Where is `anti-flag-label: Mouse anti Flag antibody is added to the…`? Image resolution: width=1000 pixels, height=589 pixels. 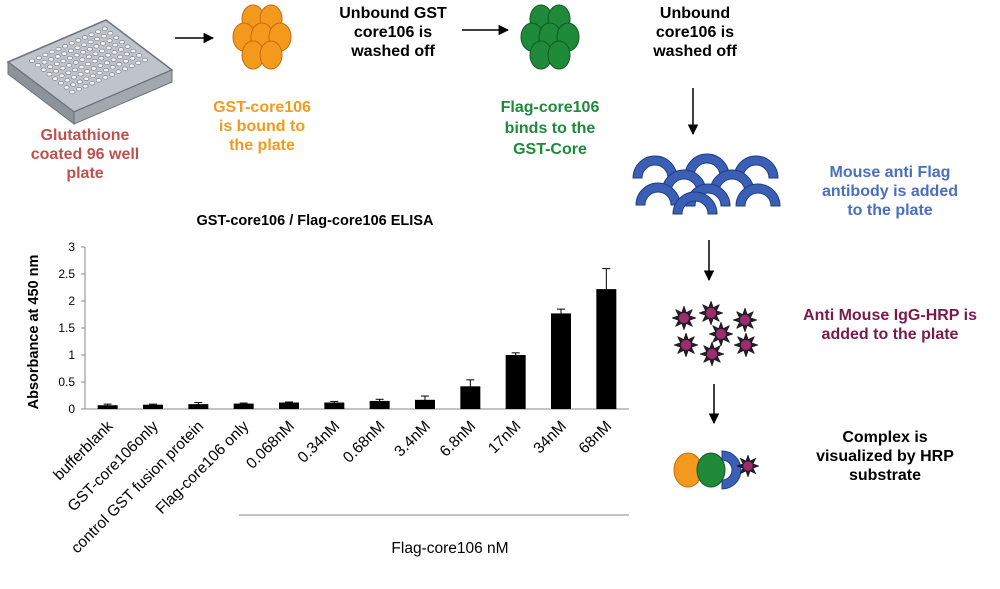
anti-flag-label: Mouse anti Flag antibody is added to the… is located at coordinates (889, 192).